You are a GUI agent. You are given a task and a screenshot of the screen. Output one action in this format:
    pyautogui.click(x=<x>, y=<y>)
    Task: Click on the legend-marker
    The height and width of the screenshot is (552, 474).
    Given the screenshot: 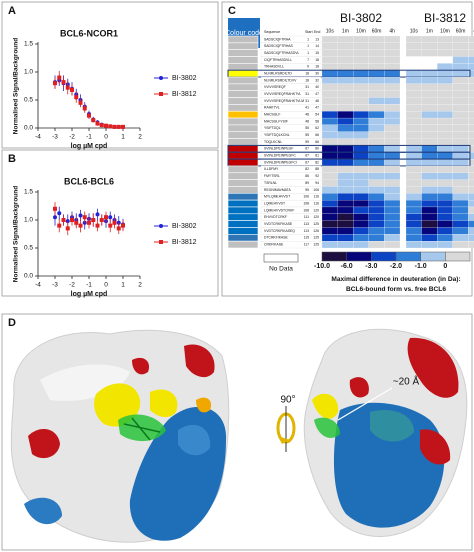 What is the action you would take?
    pyautogui.click(x=161, y=226)
    